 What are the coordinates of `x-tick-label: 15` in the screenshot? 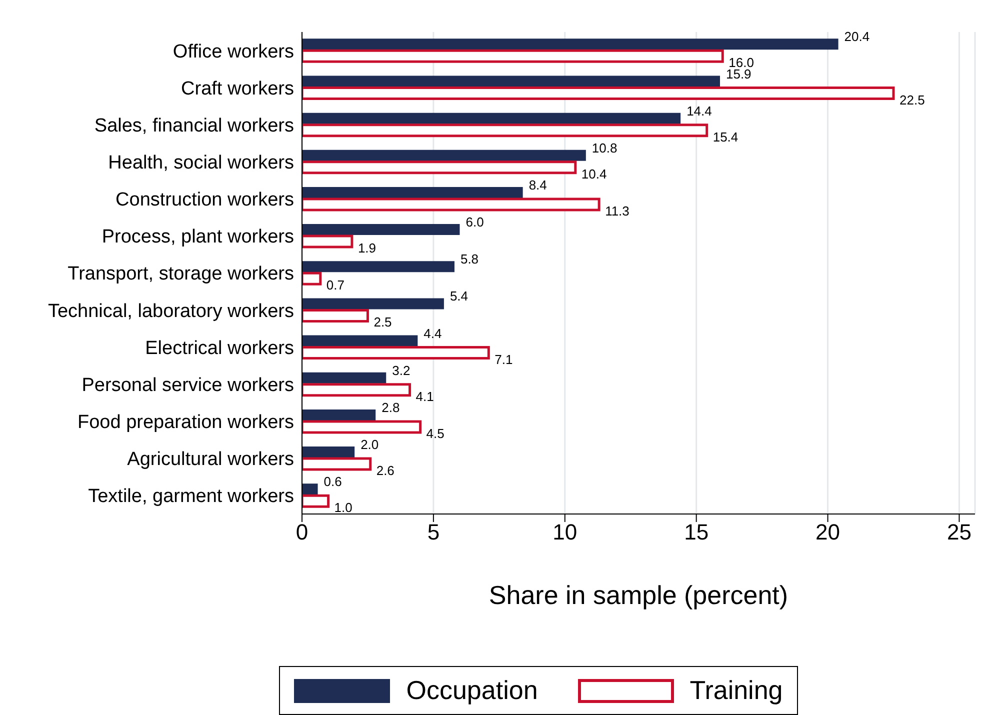 It's located at (696, 532).